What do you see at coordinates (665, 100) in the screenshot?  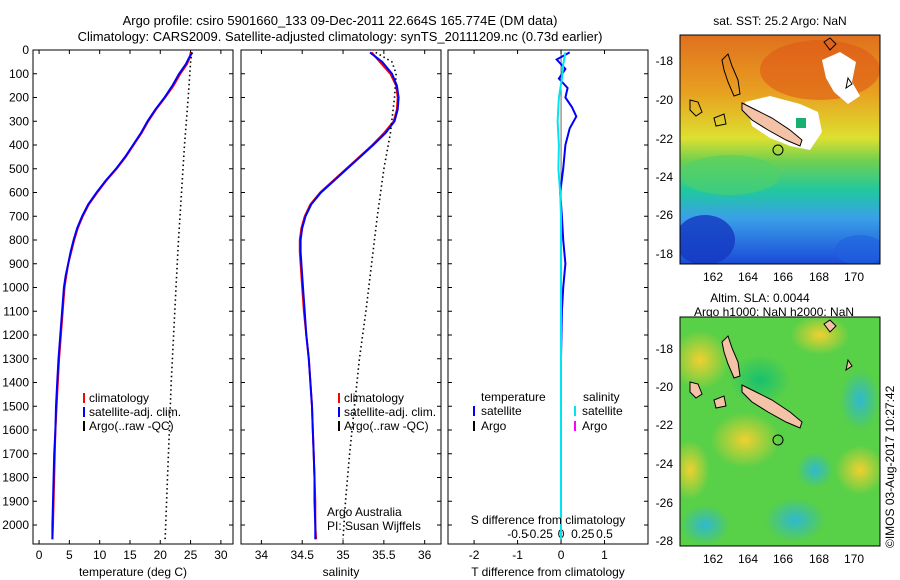 I see `sst-ytick: -20` at bounding box center [665, 100].